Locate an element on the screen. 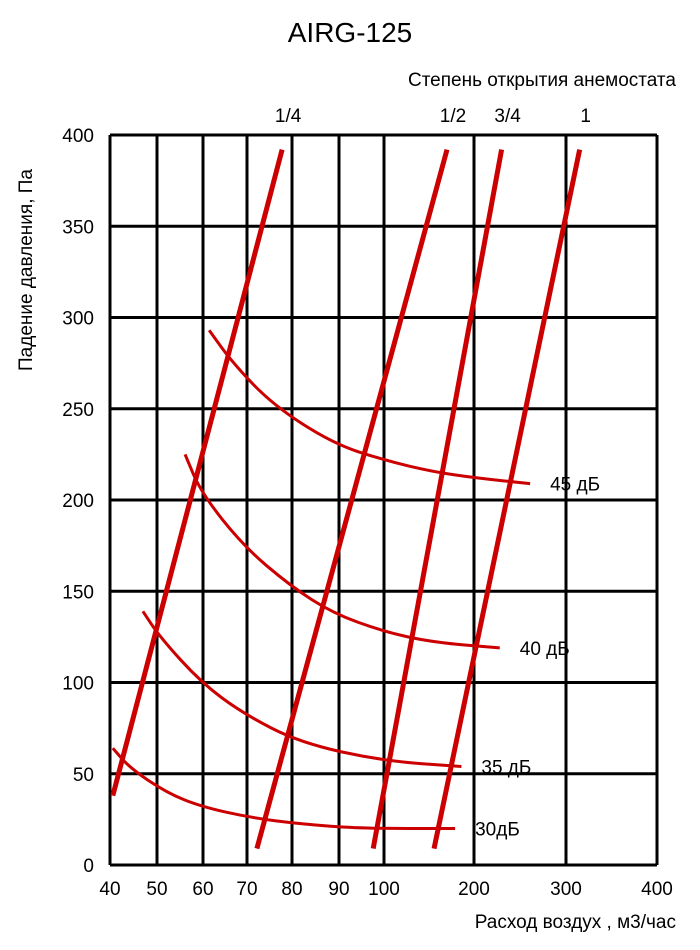  y-tick-label: 100 is located at coordinates (78, 684).